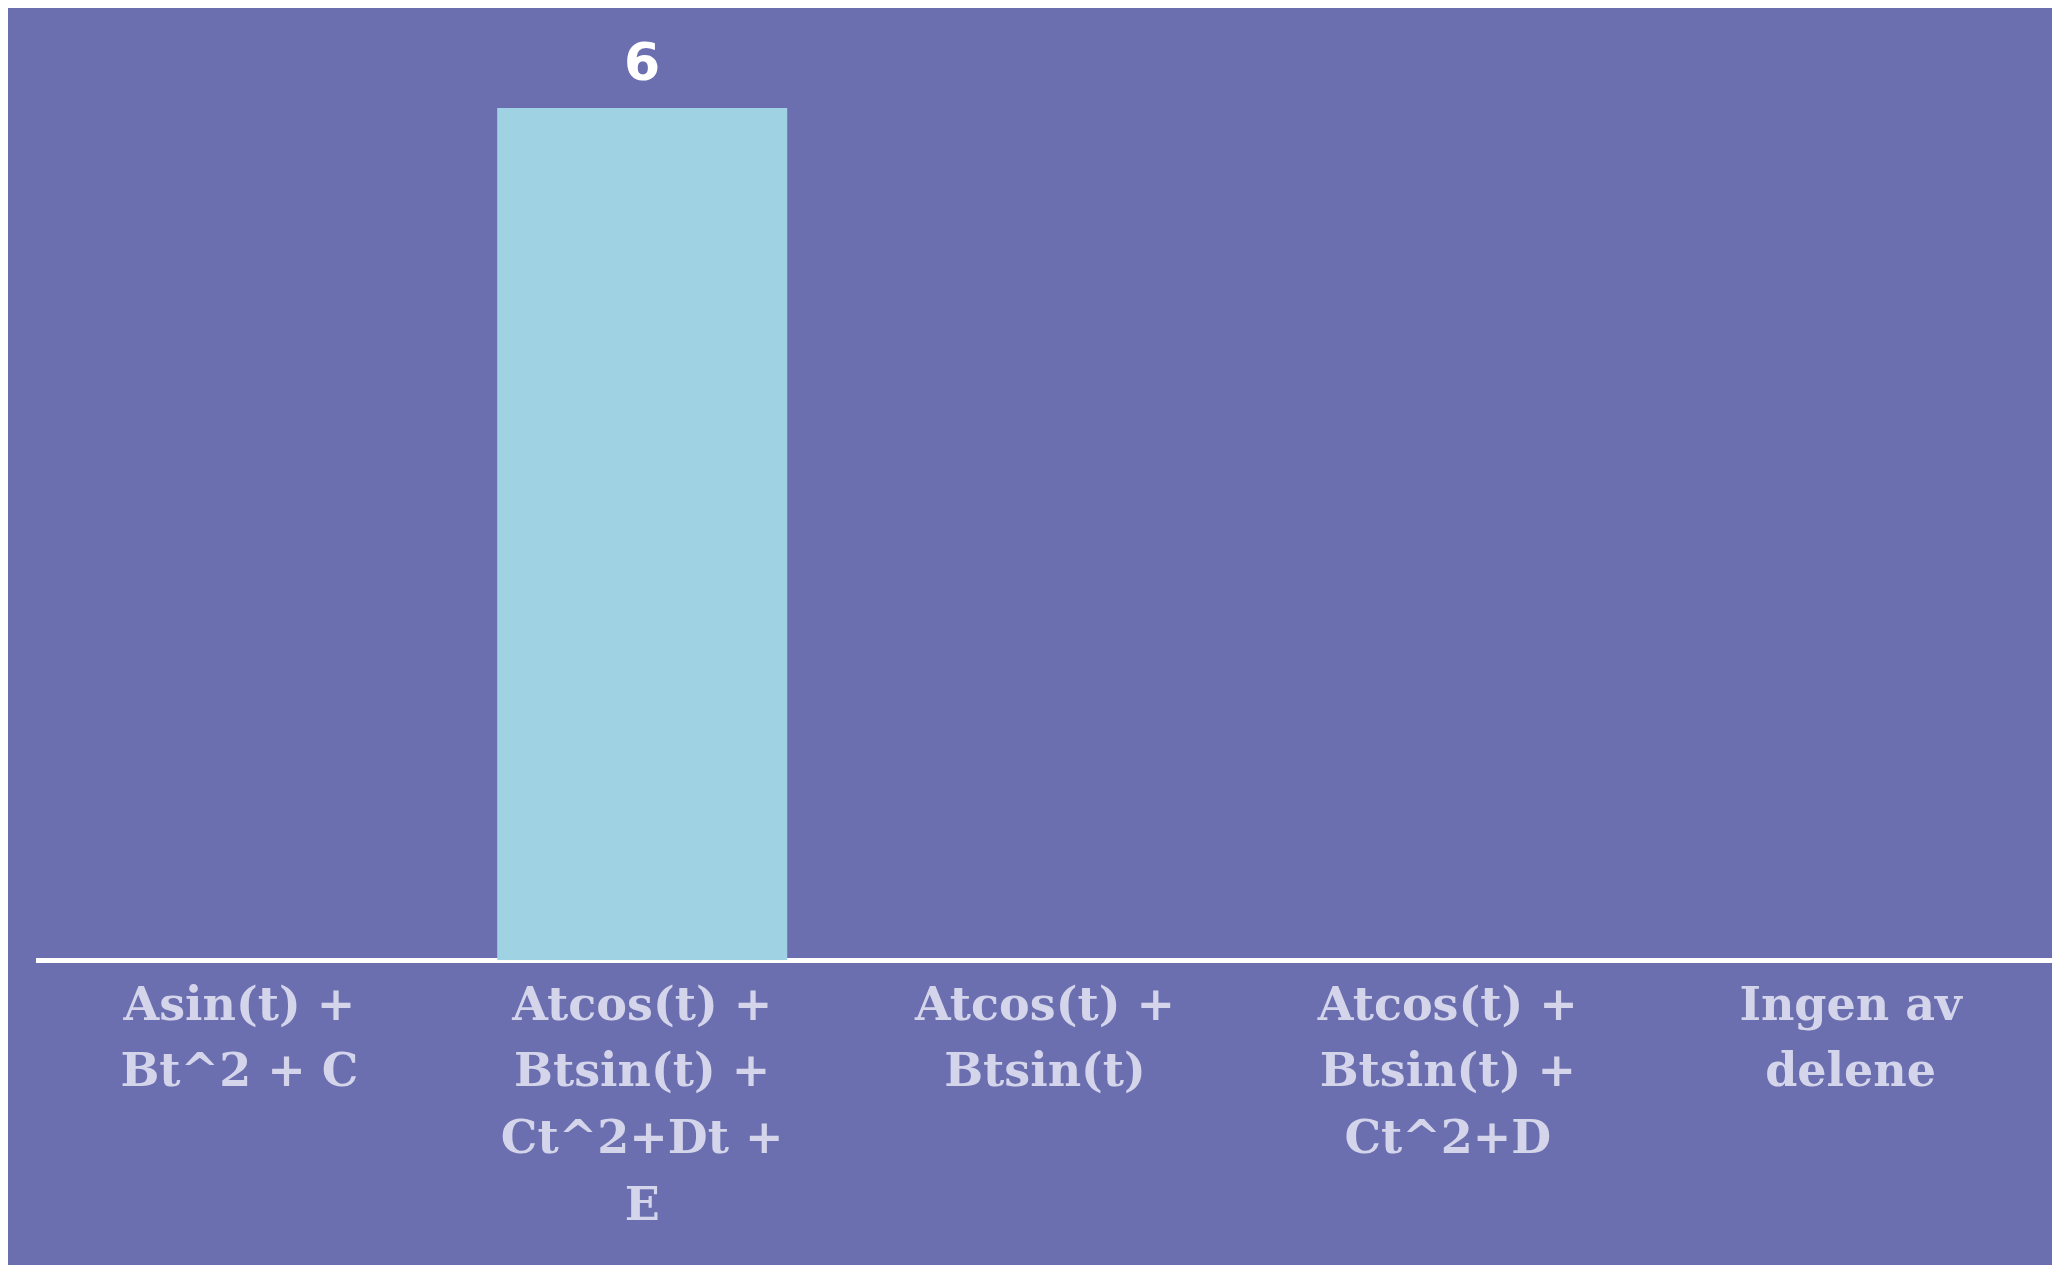 This screenshot has width=2060, height=1273. Describe the element at coordinates (1851, 1037) in the screenshot. I see `x-tick-label: Ingen av delene` at that location.